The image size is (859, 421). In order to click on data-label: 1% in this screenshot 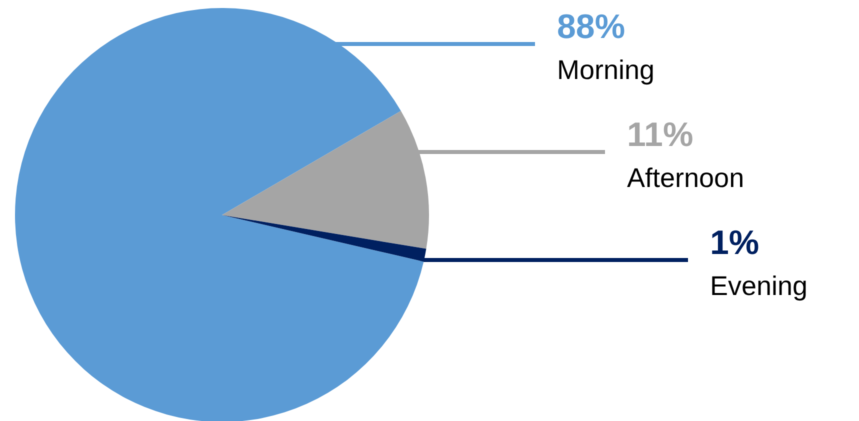, I will do `click(735, 243)`.